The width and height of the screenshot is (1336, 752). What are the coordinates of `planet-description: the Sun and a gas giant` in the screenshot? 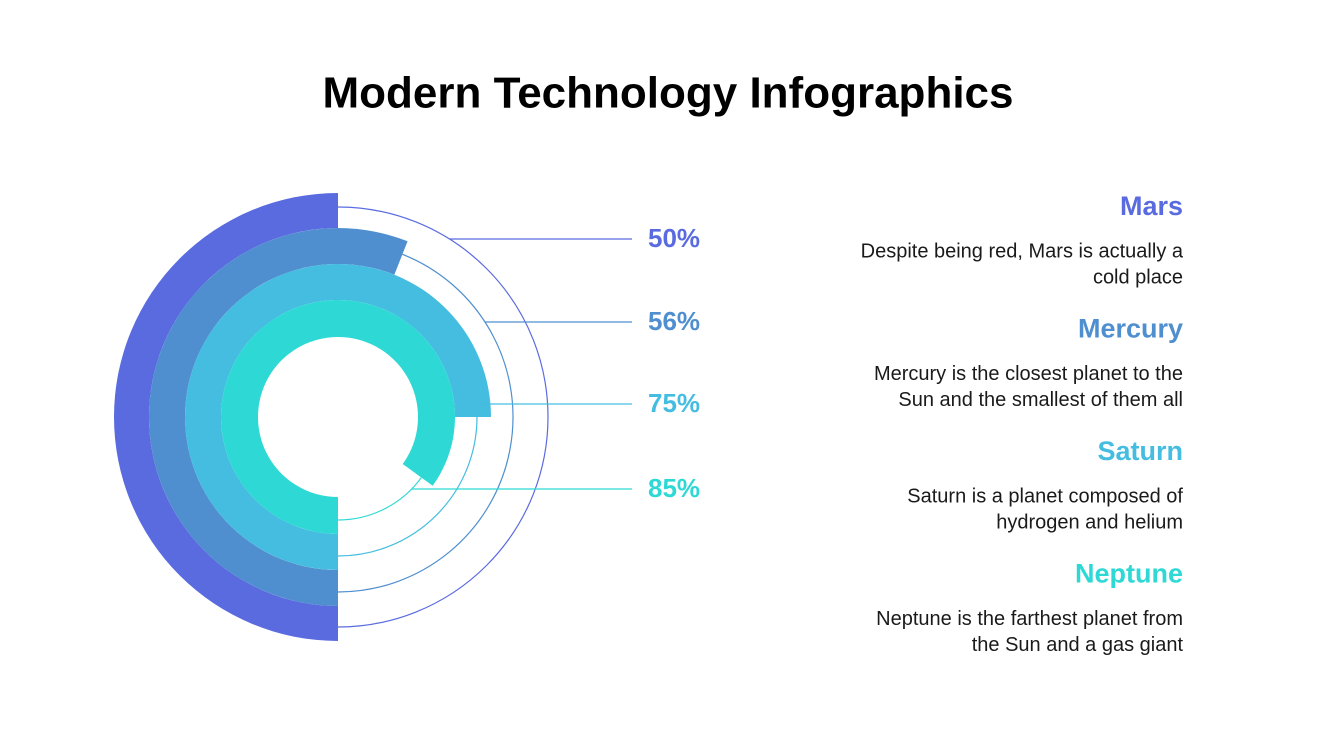 It's located at (1078, 645).